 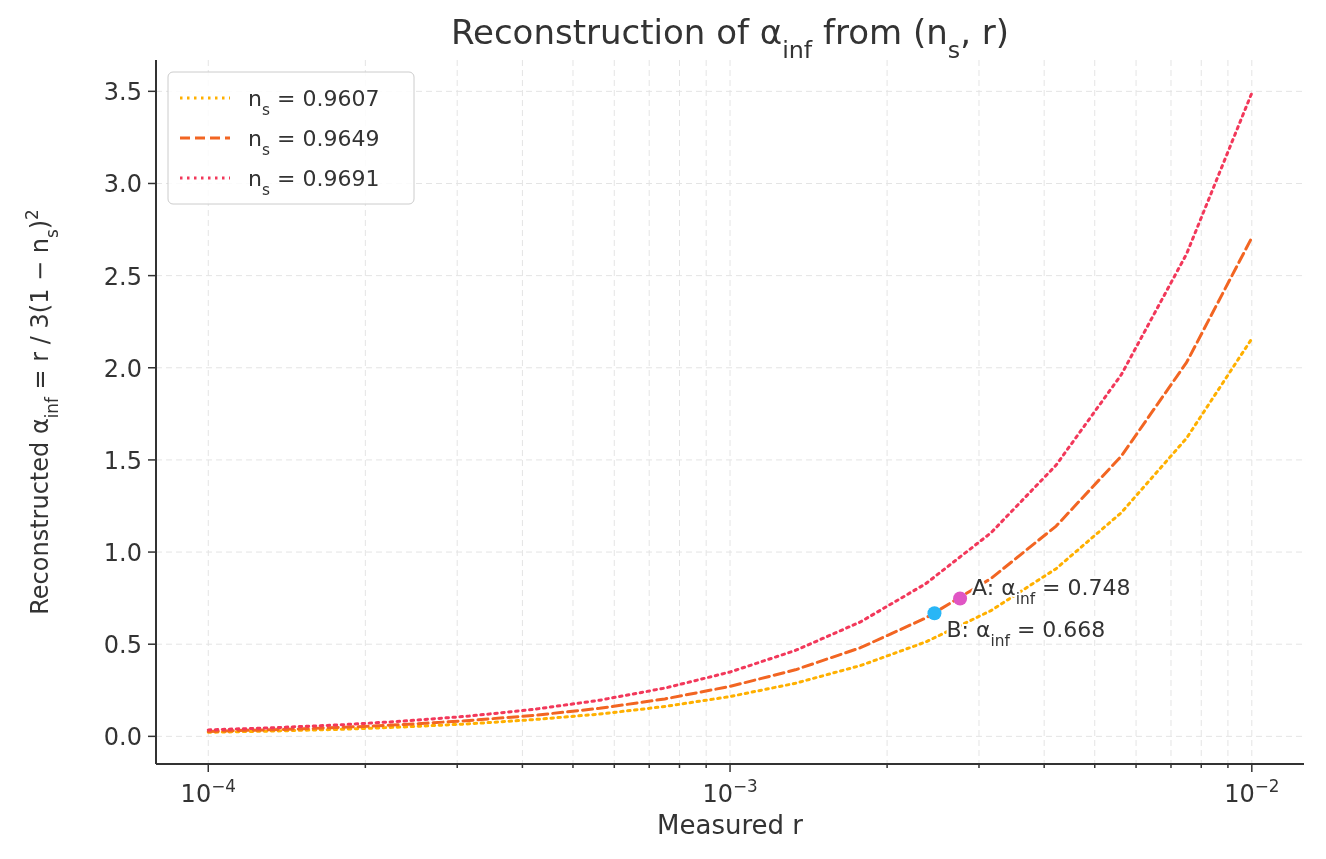 I want to click on x-tick-label: 10$^{−3}$, so click(x=730, y=792).